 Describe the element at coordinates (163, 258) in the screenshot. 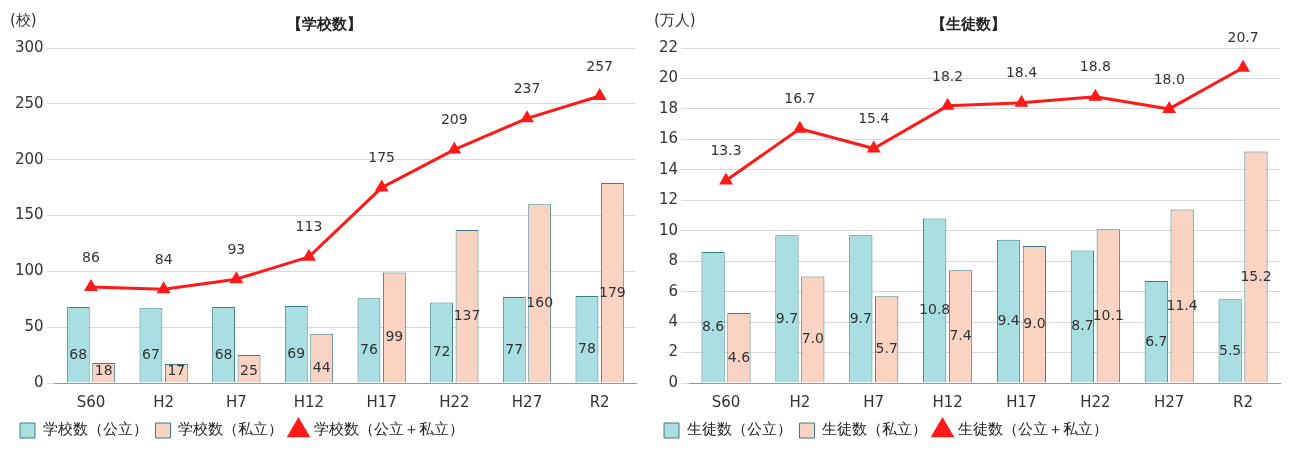

I see `data-label: 84` at that location.